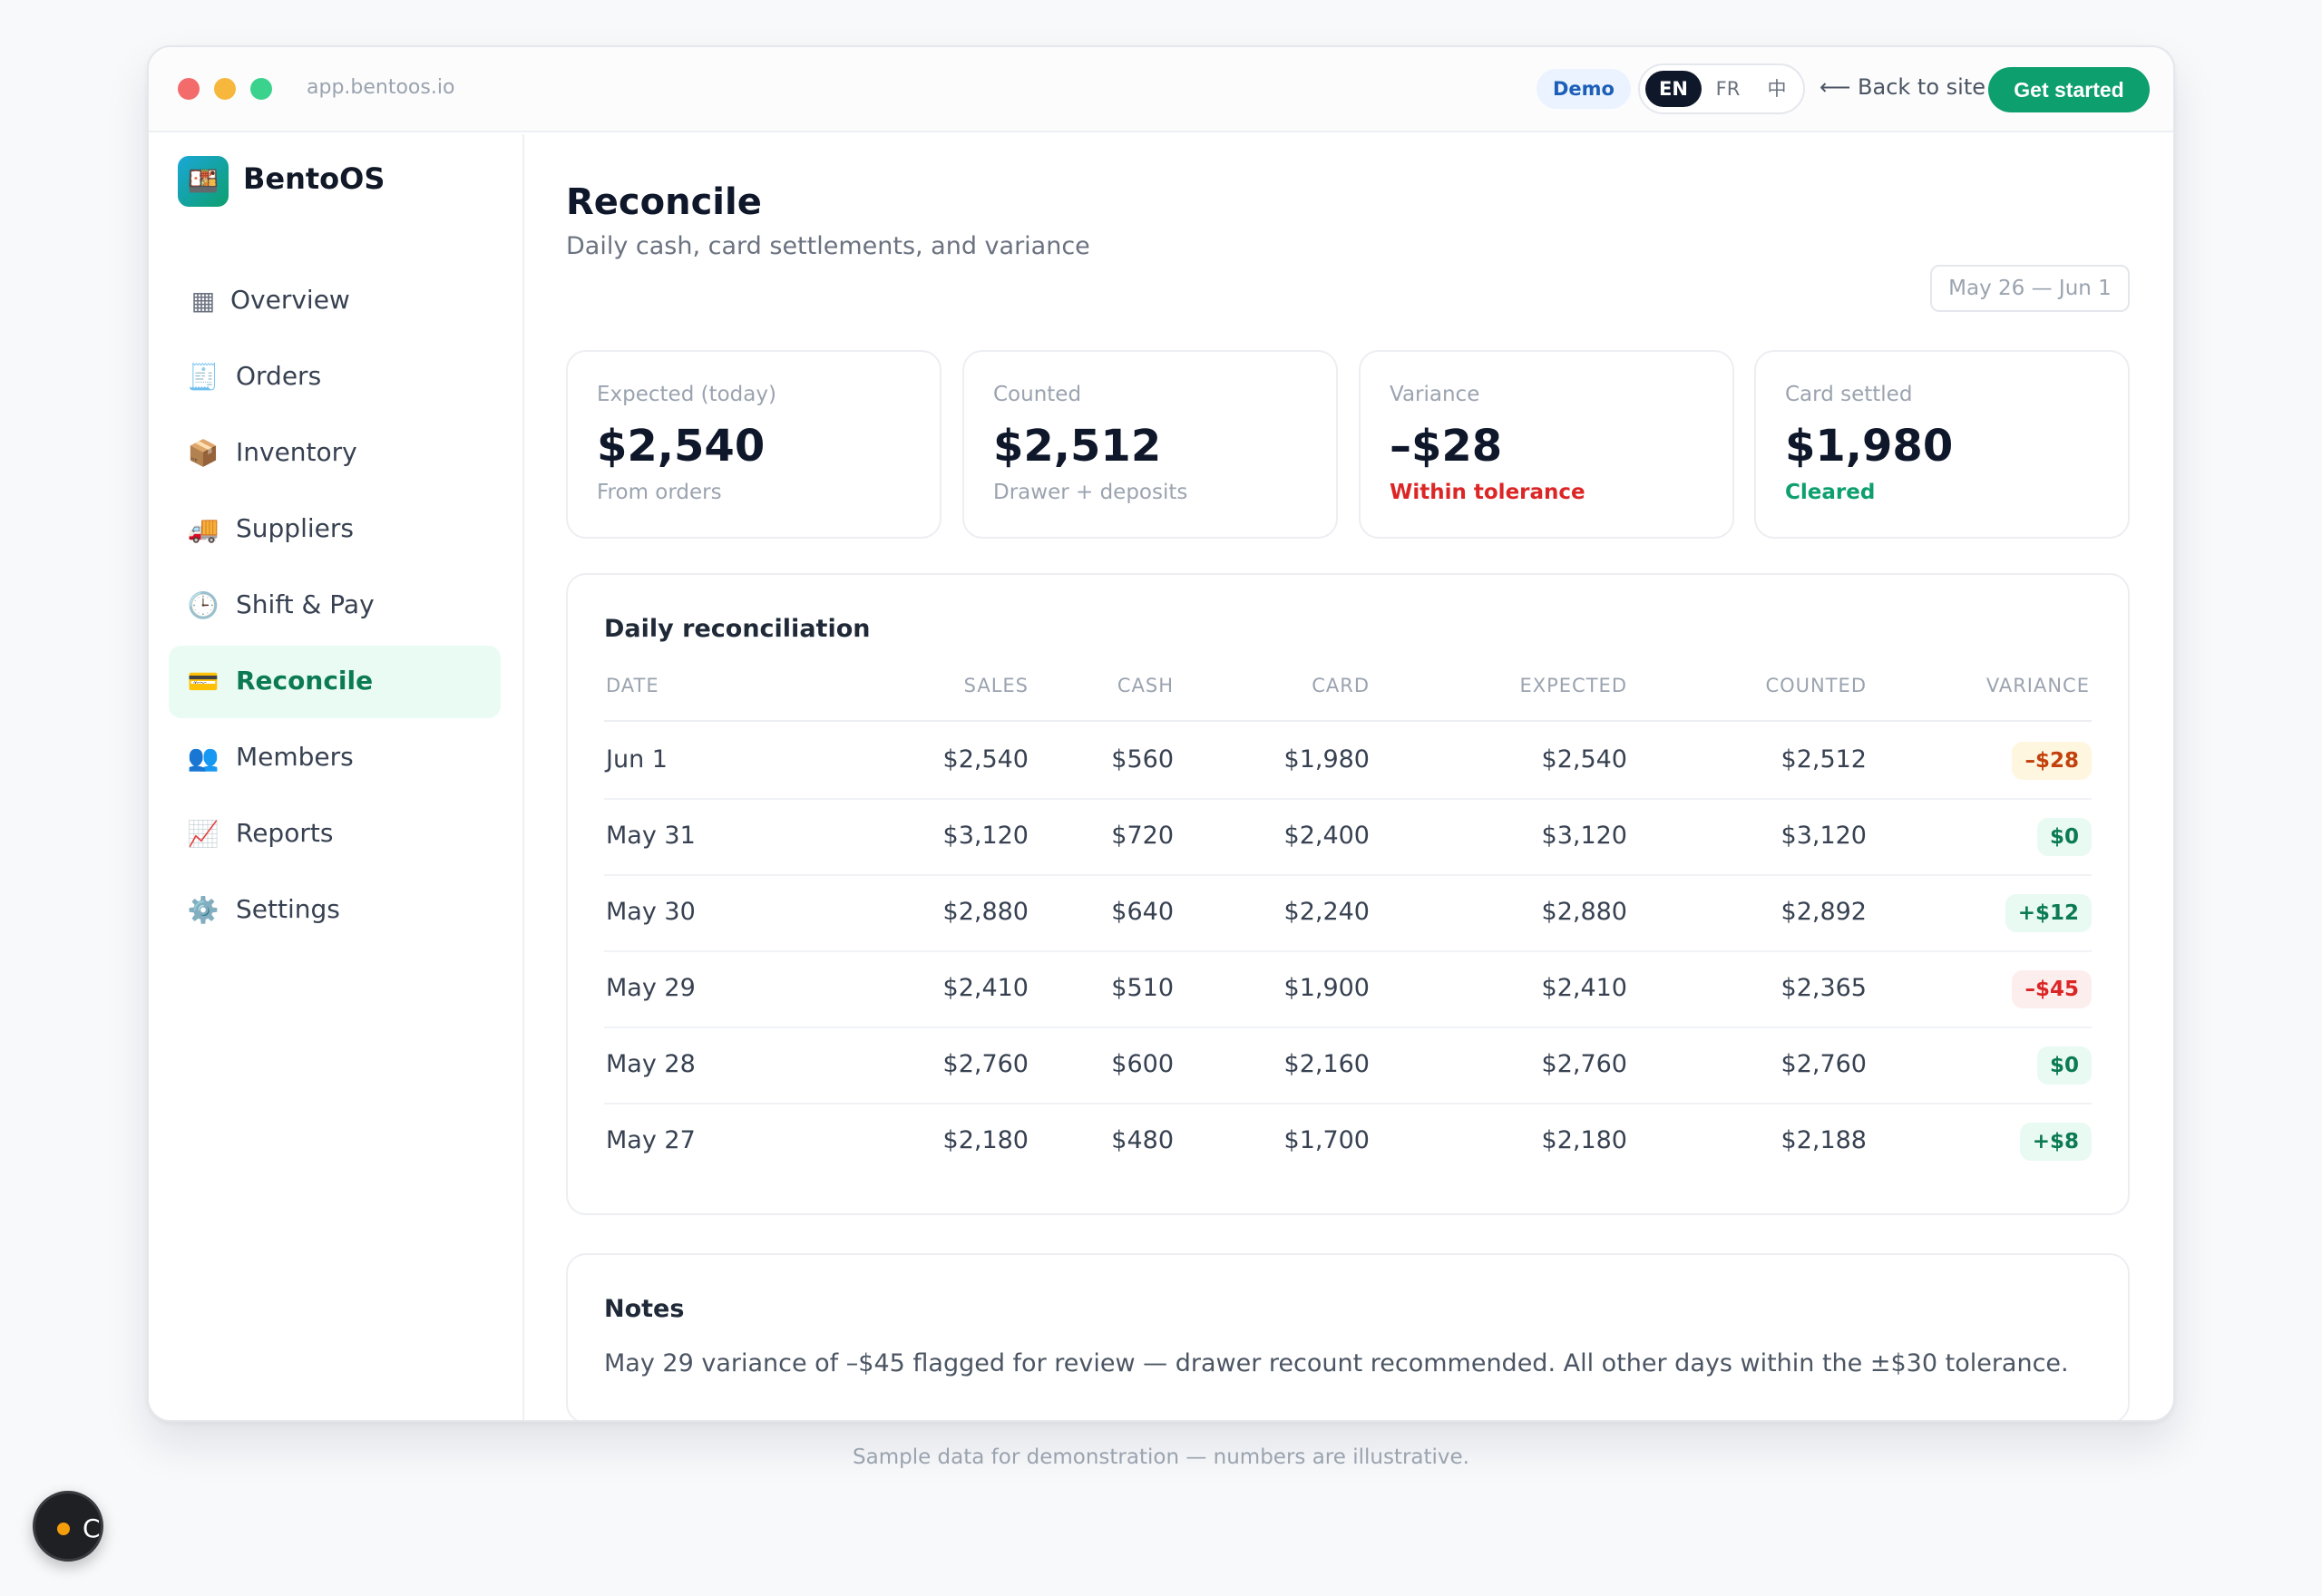  What do you see at coordinates (1824, 759) in the screenshot?
I see `cell-counted: $2,512` at bounding box center [1824, 759].